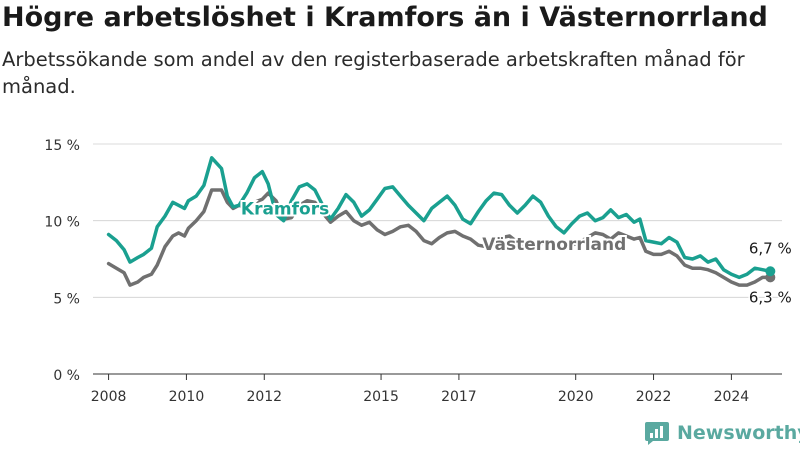  I want to click on x-tick-label: 2022, so click(654, 397).